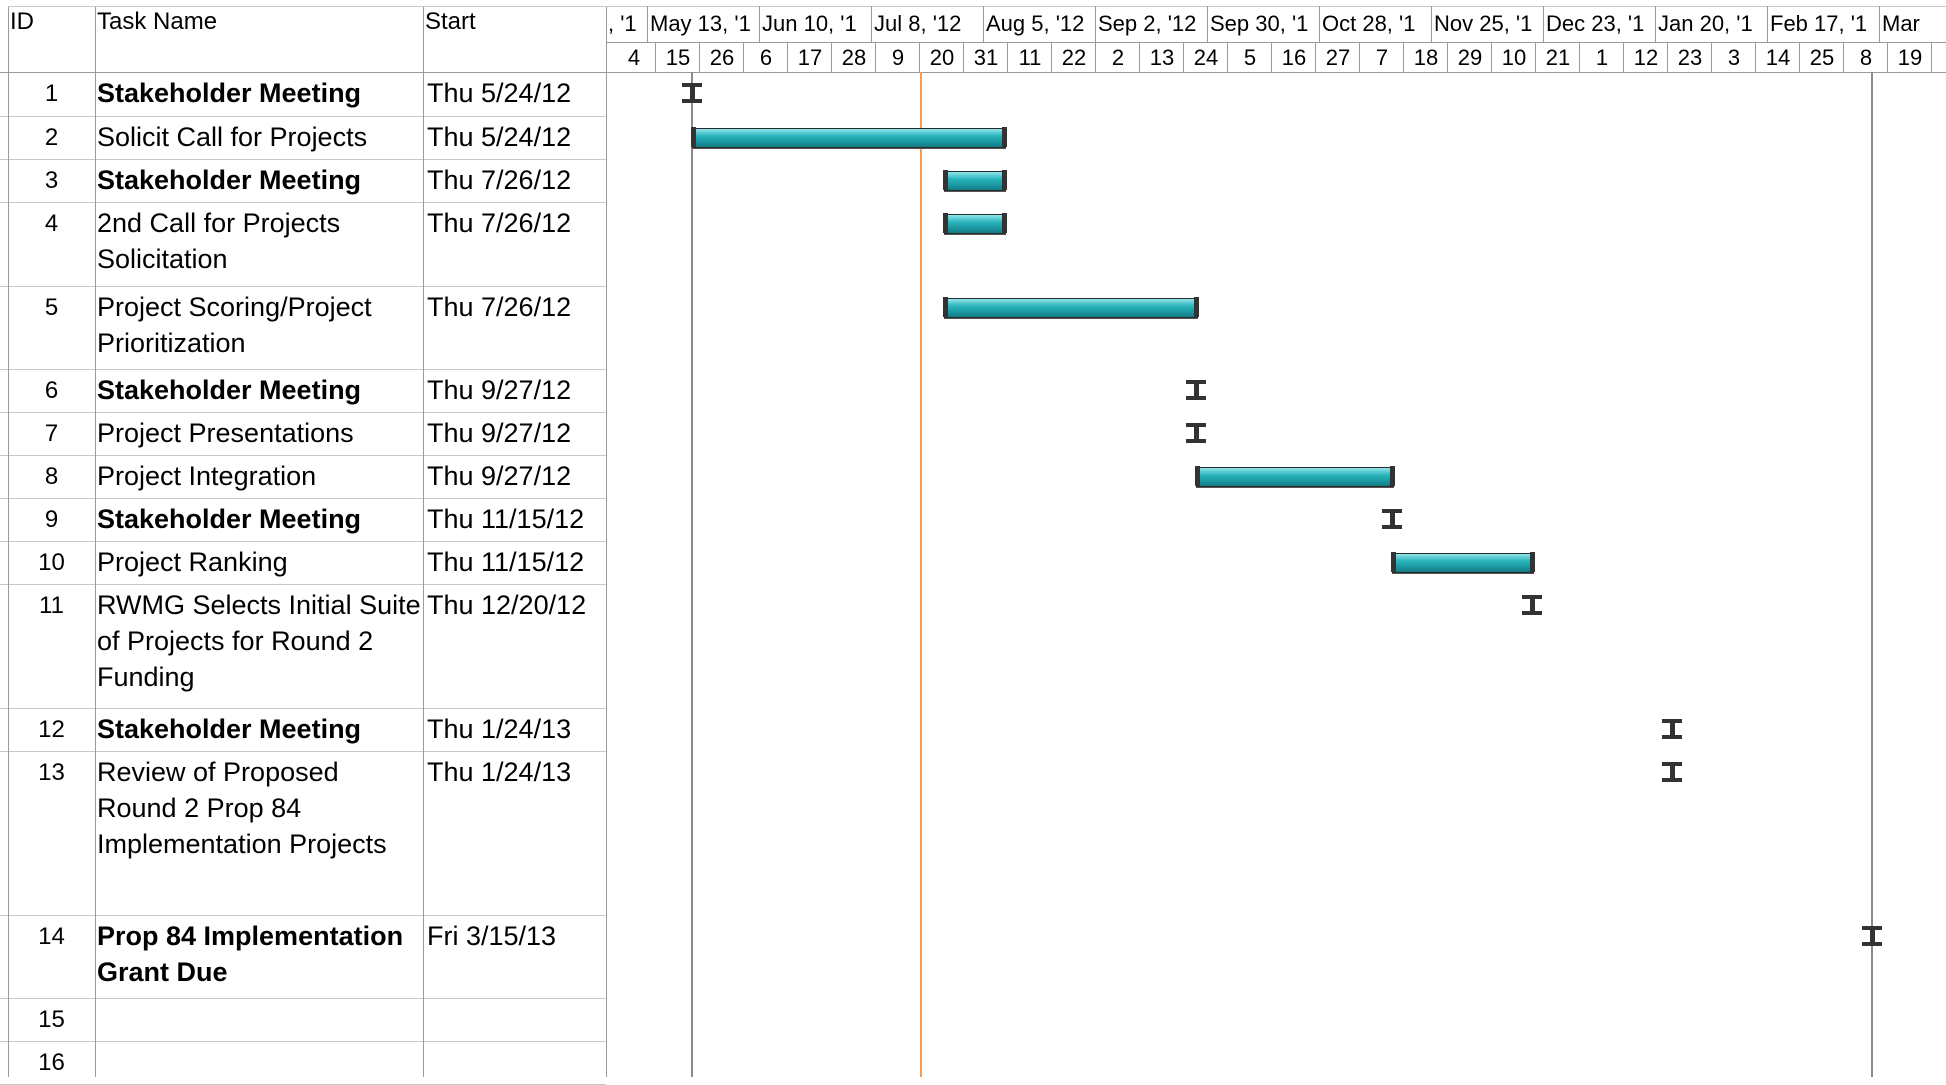 Image resolution: width=1946 pixels, height=1085 pixels. What do you see at coordinates (1910, 57) in the screenshot?
I see `minor-tick-label: 19` at bounding box center [1910, 57].